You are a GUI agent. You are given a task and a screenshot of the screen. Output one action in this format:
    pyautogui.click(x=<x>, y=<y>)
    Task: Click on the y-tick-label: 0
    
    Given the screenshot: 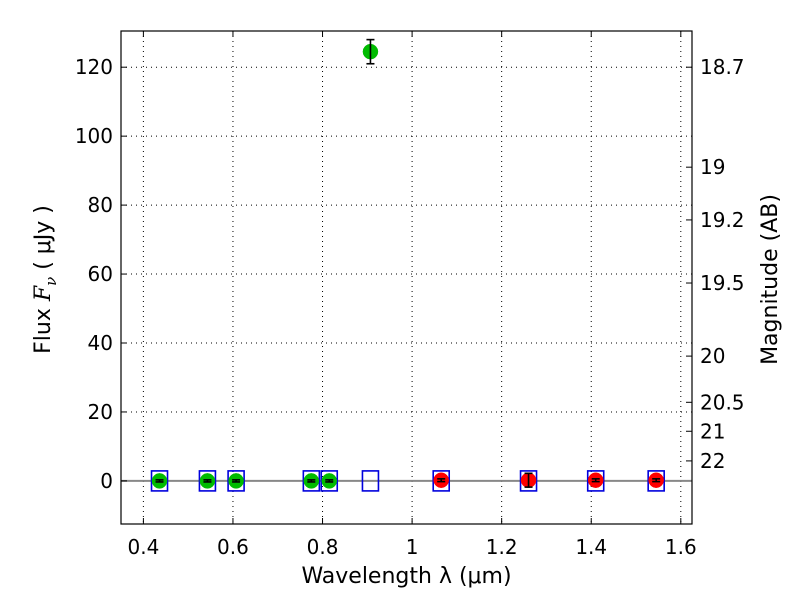 What is the action you would take?
    pyautogui.click(x=106, y=481)
    